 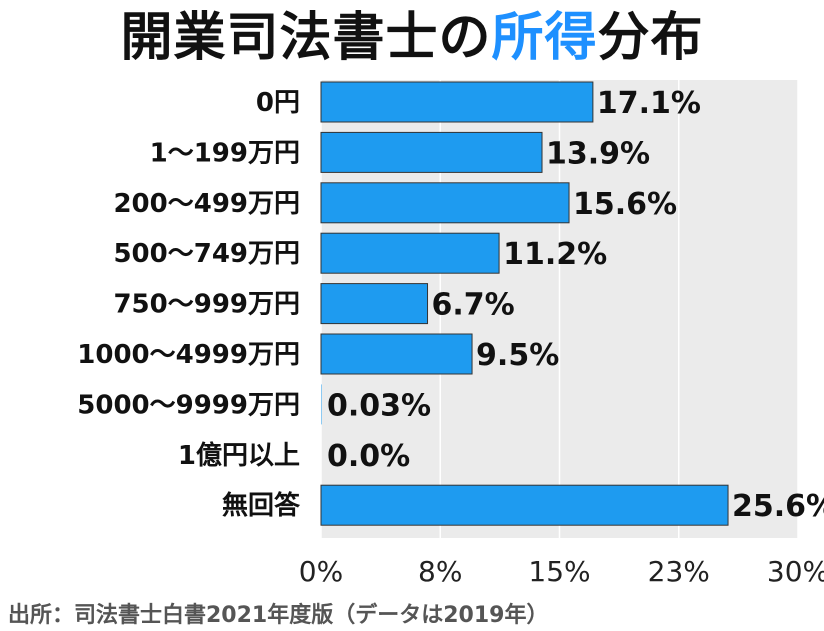 I want to click on value-label: 15.6%, so click(x=625, y=204).